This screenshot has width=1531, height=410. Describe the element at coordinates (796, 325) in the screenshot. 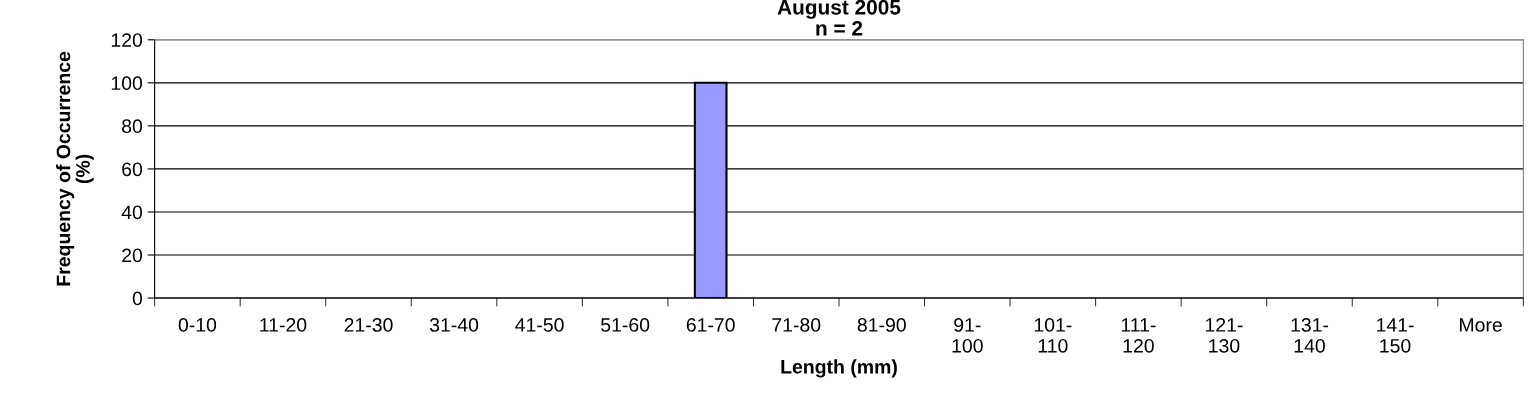

I see `x-tick-label: 71-80` at that location.